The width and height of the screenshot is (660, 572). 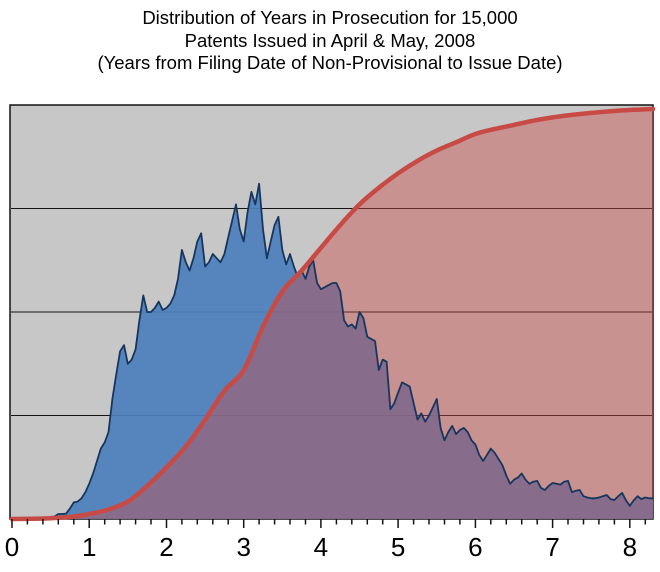 What do you see at coordinates (329, 523) in the screenshot?
I see `x-axis-ticks` at bounding box center [329, 523].